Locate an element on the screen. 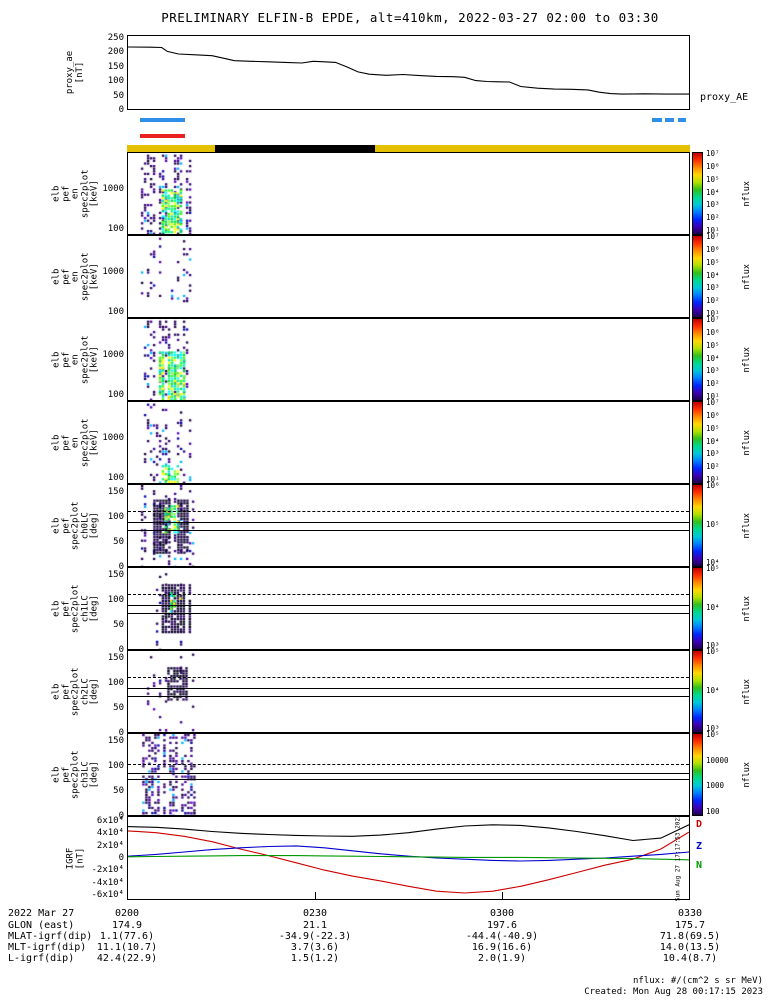 This screenshot has width=775, height=1000. pa-spec-ch1lc-colorbar-unit: nflux is located at coordinates (748, 608).